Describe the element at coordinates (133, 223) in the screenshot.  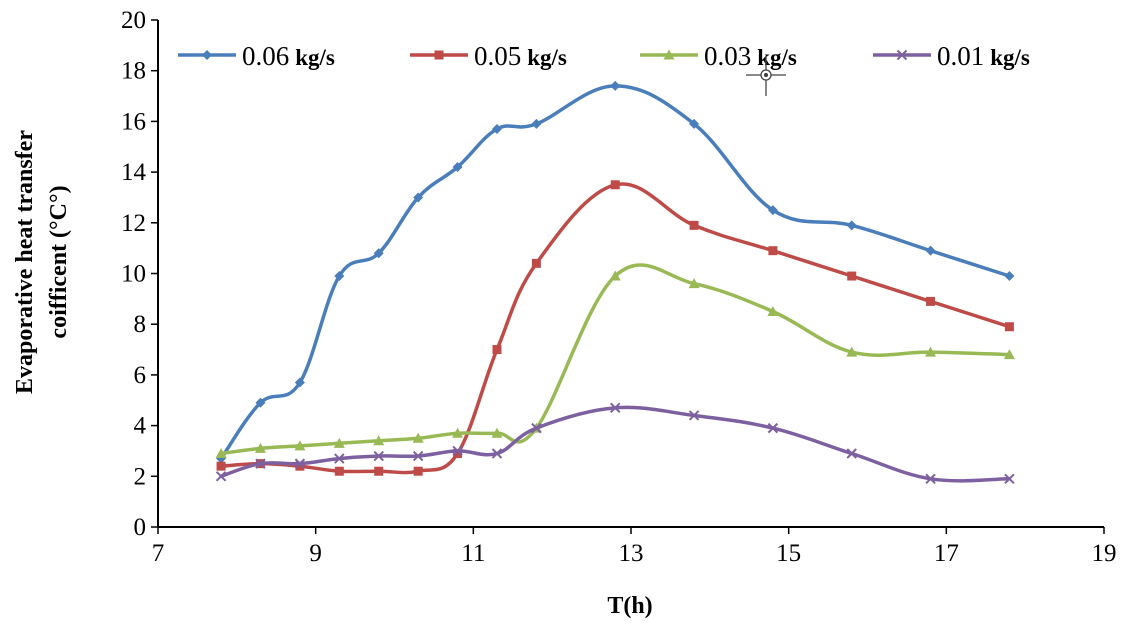
I see `y-tick-label: 12` at that location.